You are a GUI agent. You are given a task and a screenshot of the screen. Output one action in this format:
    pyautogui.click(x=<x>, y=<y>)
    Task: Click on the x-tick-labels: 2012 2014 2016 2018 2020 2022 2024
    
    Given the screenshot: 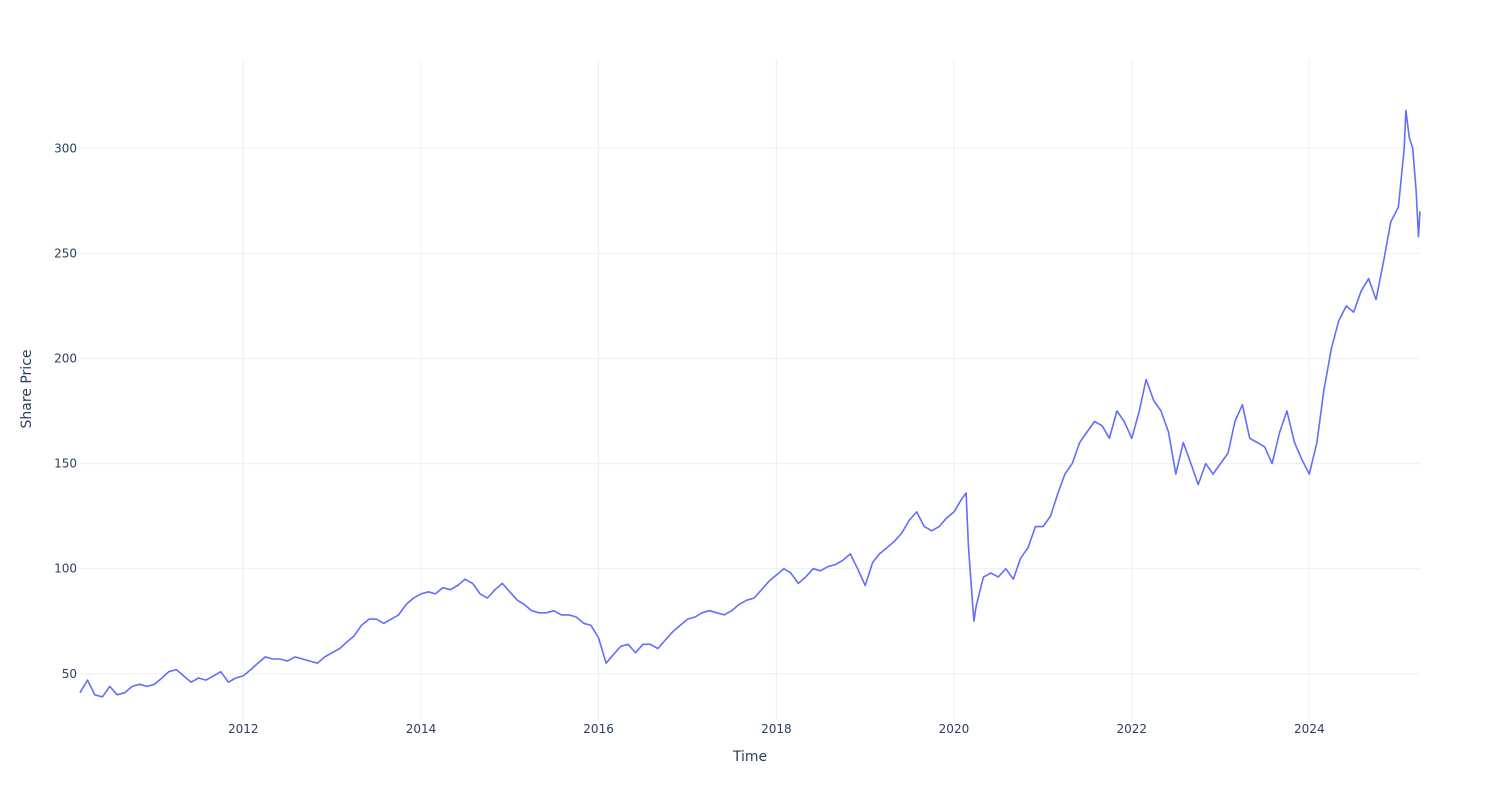 What is the action you would take?
    pyautogui.click(x=776, y=729)
    